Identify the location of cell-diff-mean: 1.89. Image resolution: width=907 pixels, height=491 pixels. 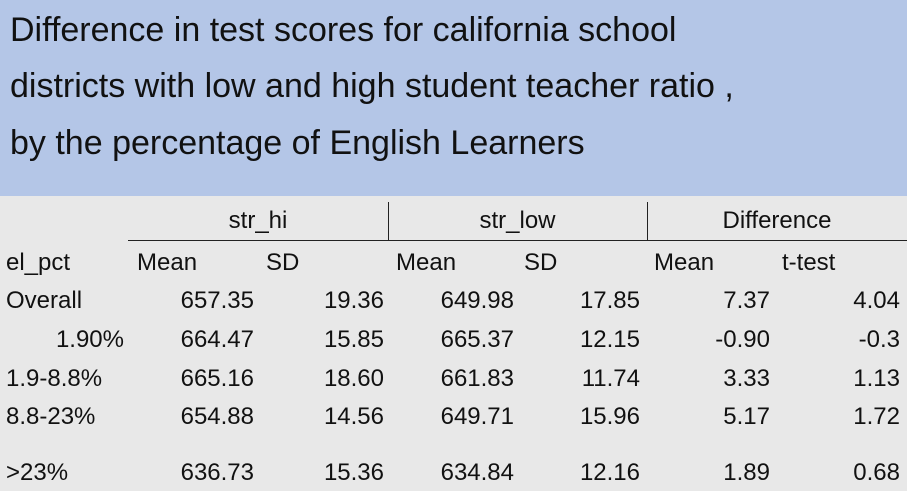
(746, 472).